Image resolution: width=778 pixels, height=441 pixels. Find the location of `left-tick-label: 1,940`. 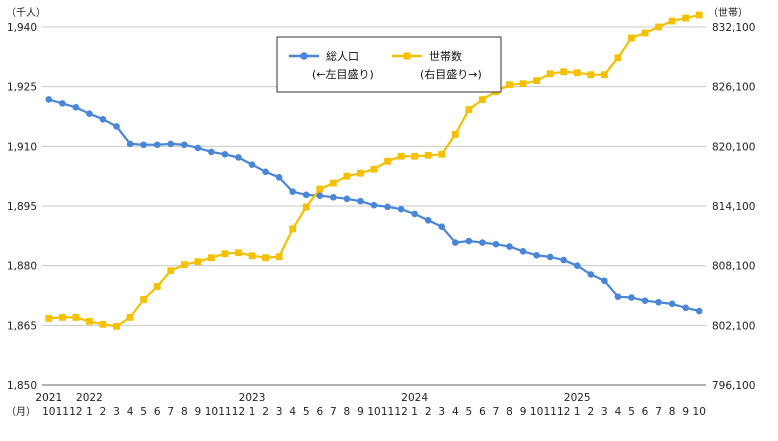

left-tick-label: 1,940 is located at coordinates (22, 28).